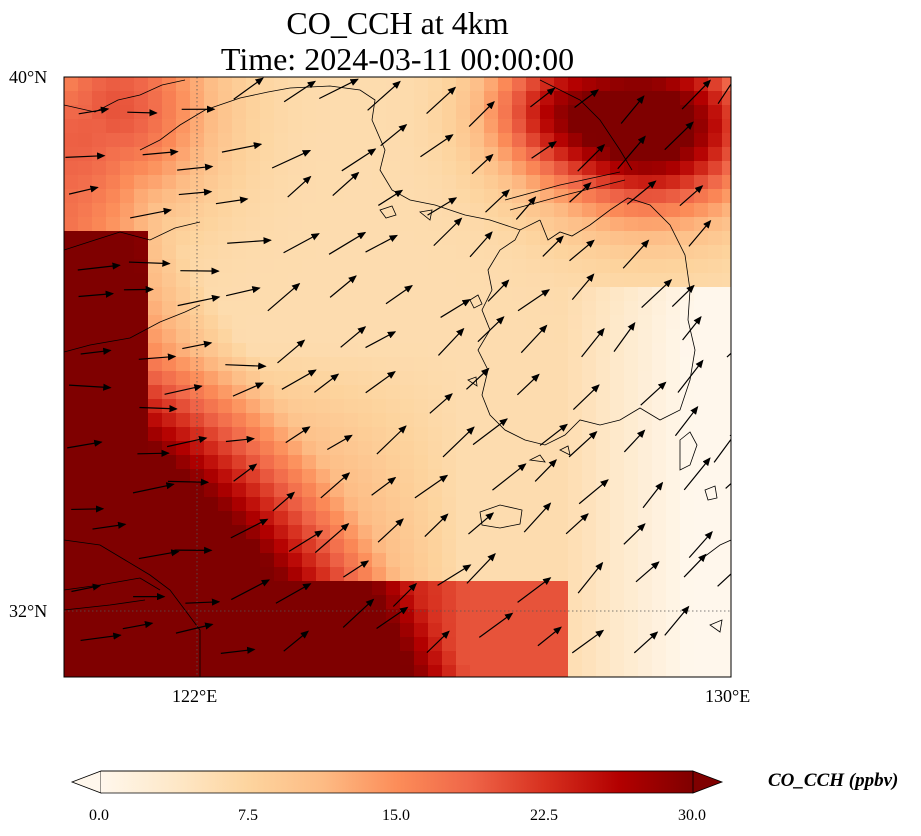 This screenshot has width=921, height=836. Describe the element at coordinates (248, 815) in the screenshot. I see `colorbar-tick-label: 7.5` at that location.